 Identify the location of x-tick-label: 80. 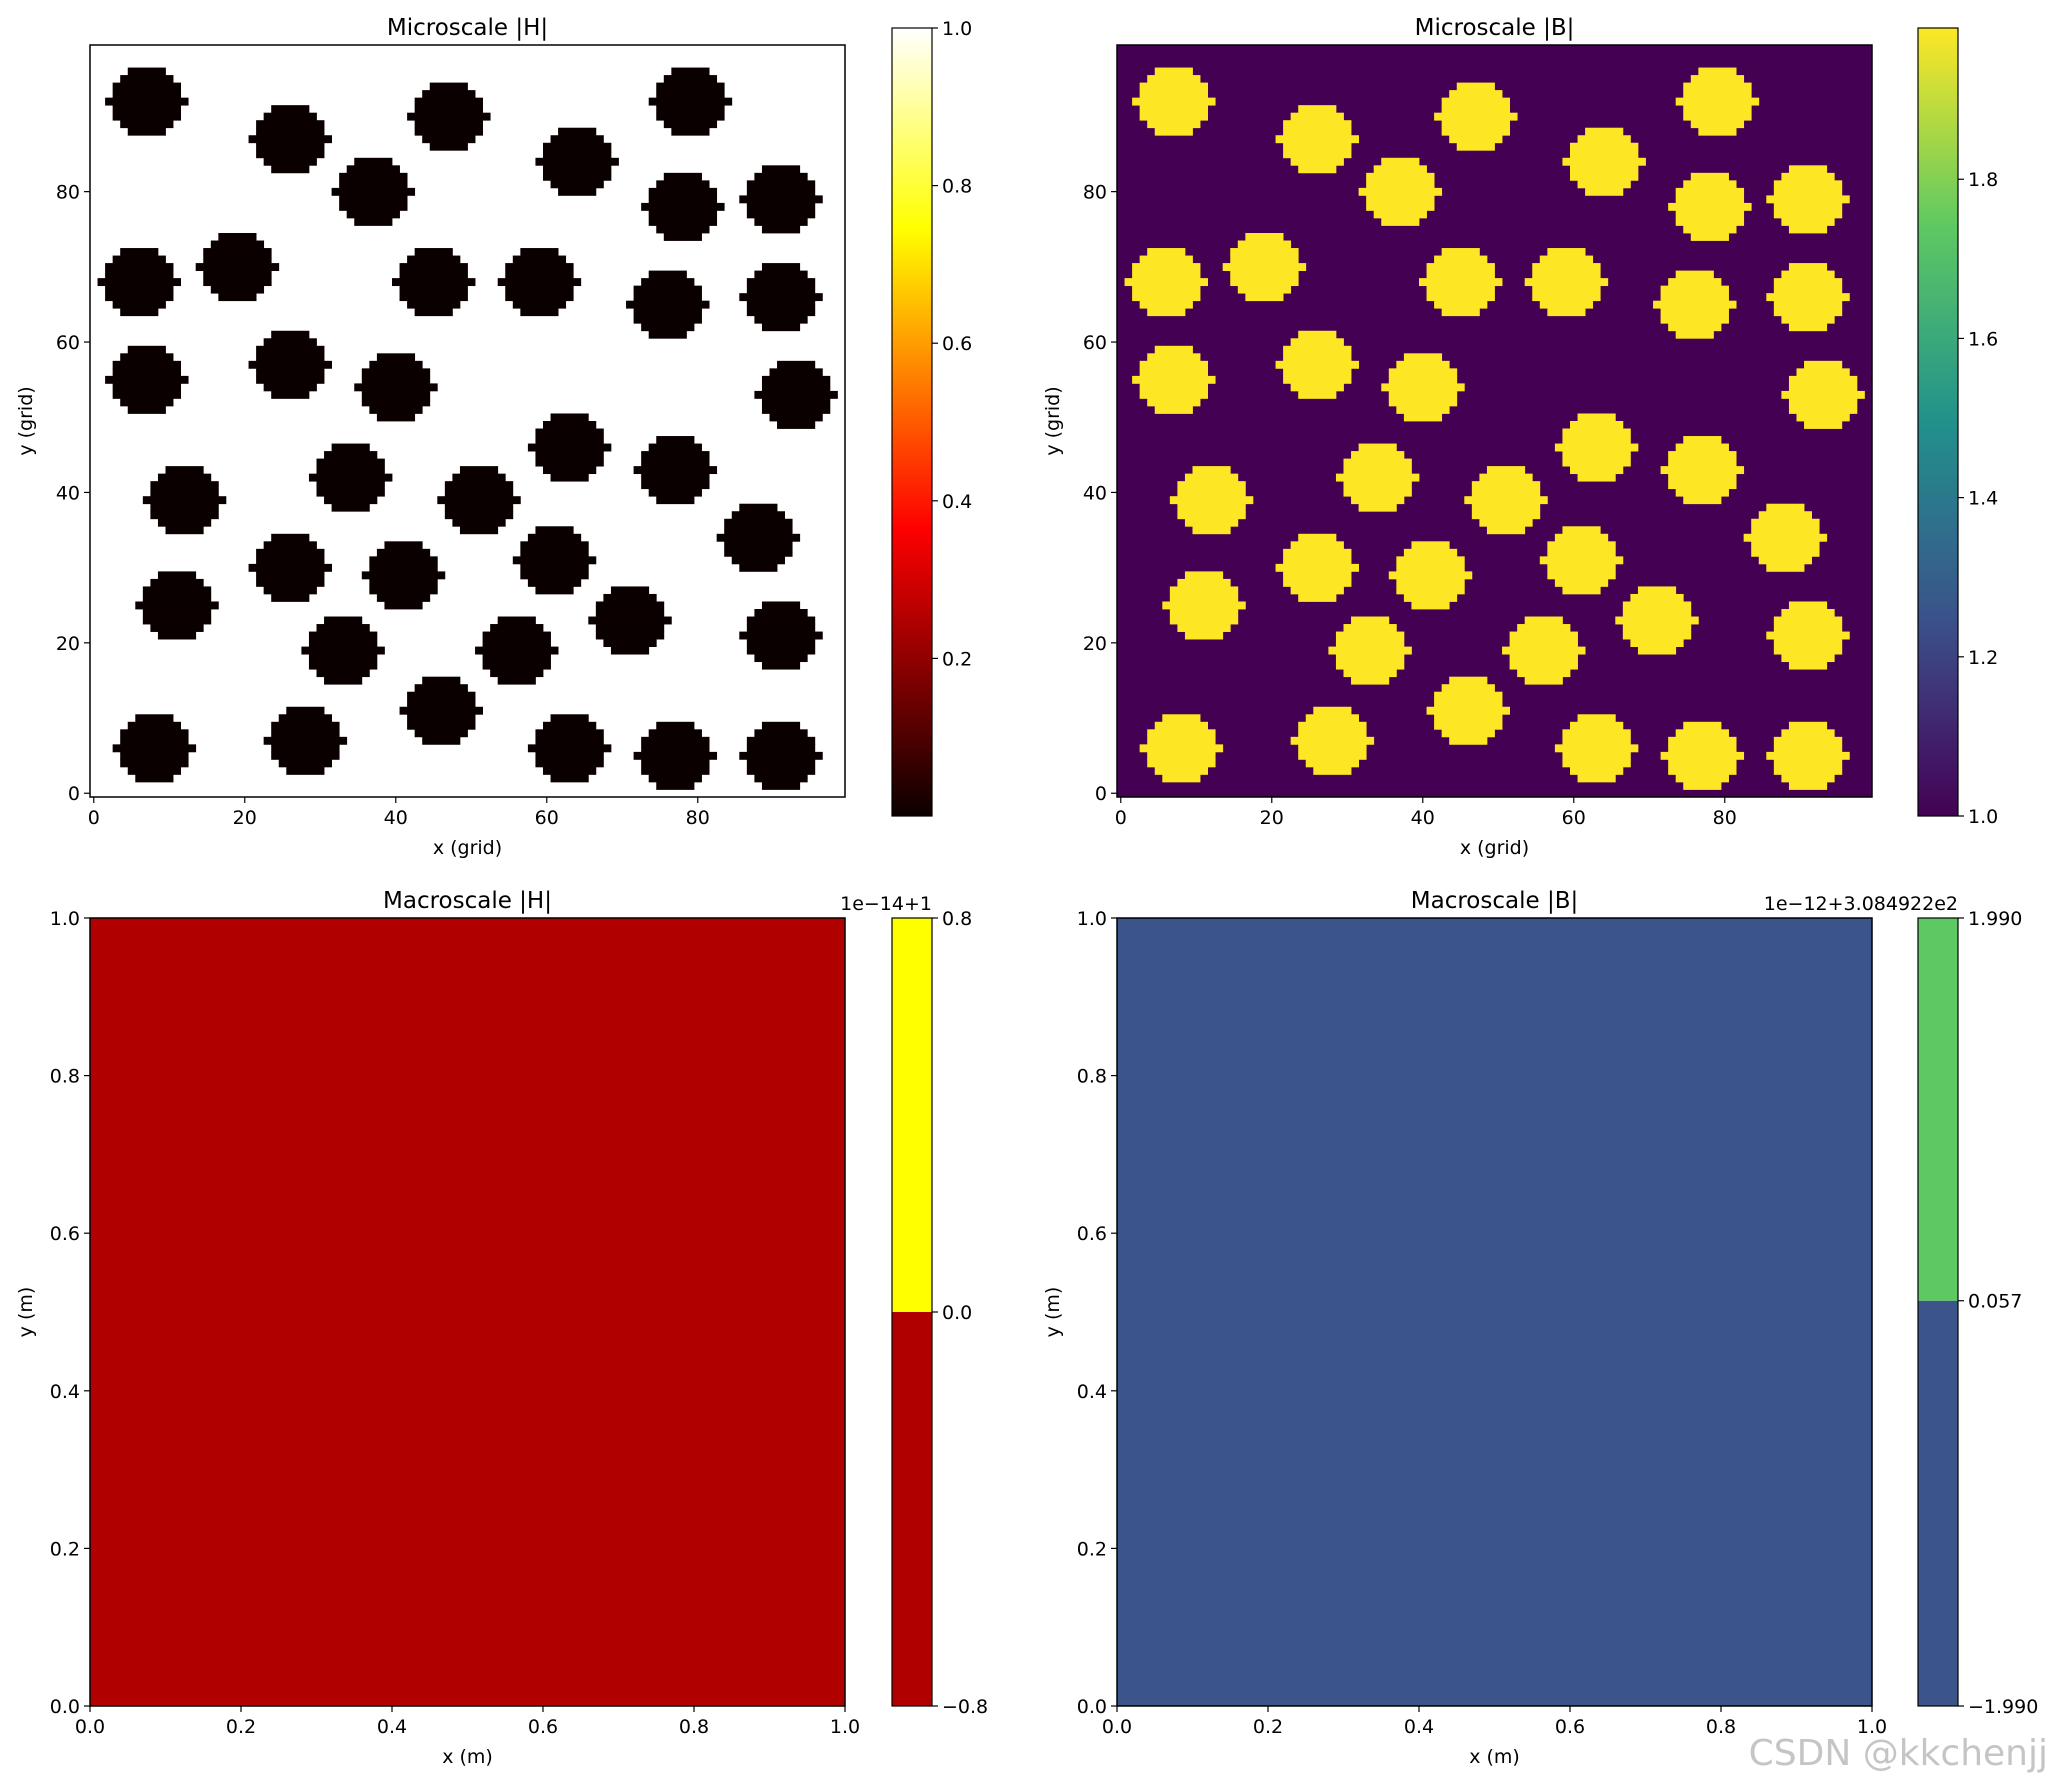
(698, 818).